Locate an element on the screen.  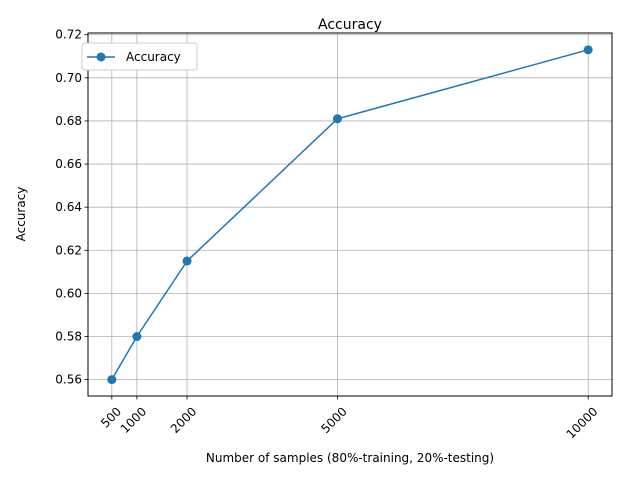
y-tick-label: 0.72 is located at coordinates (68, 35).